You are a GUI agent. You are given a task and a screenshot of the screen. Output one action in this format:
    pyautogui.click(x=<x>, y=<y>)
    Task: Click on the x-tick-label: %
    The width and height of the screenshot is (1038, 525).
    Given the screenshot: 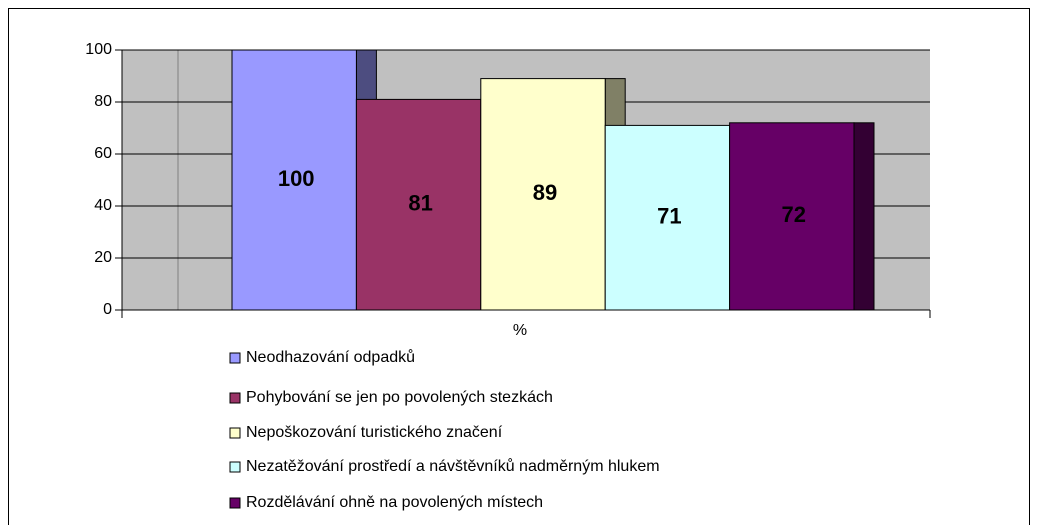 What is the action you would take?
    pyautogui.click(x=520, y=330)
    